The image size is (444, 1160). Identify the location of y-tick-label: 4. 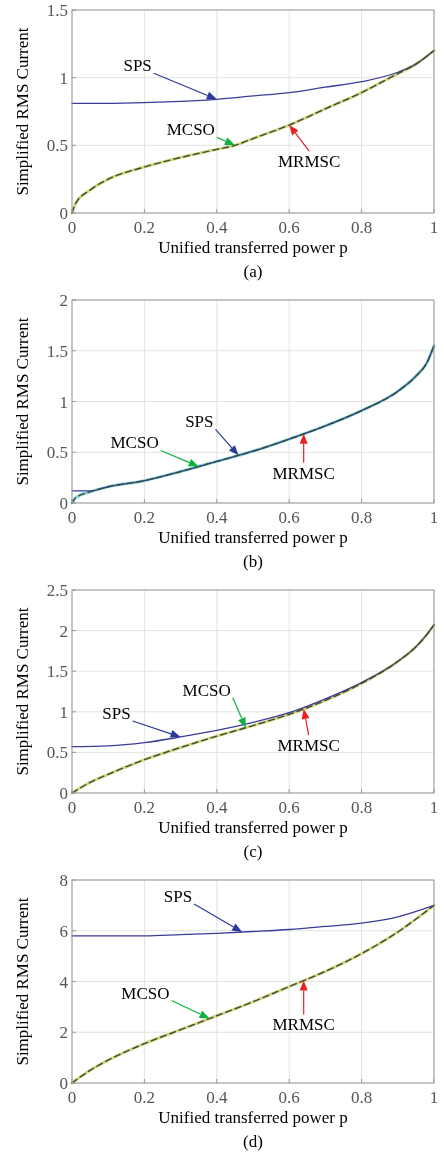
(64, 982).